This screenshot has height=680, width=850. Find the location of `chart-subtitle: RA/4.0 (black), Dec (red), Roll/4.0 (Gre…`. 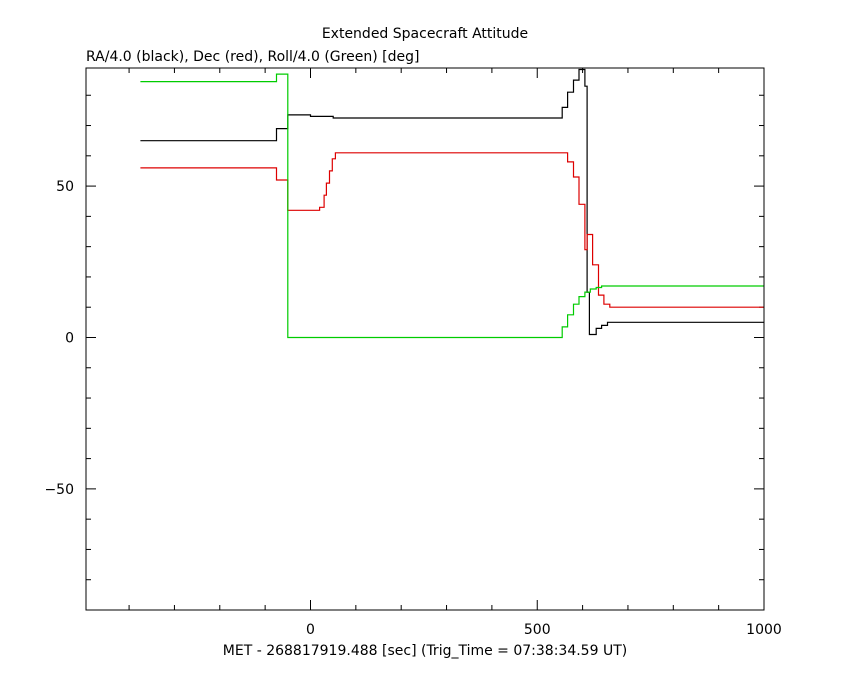

chart-subtitle: RA/4.0 (black), Dec (red), Roll/4.0 (Gre… is located at coordinates (252, 57).